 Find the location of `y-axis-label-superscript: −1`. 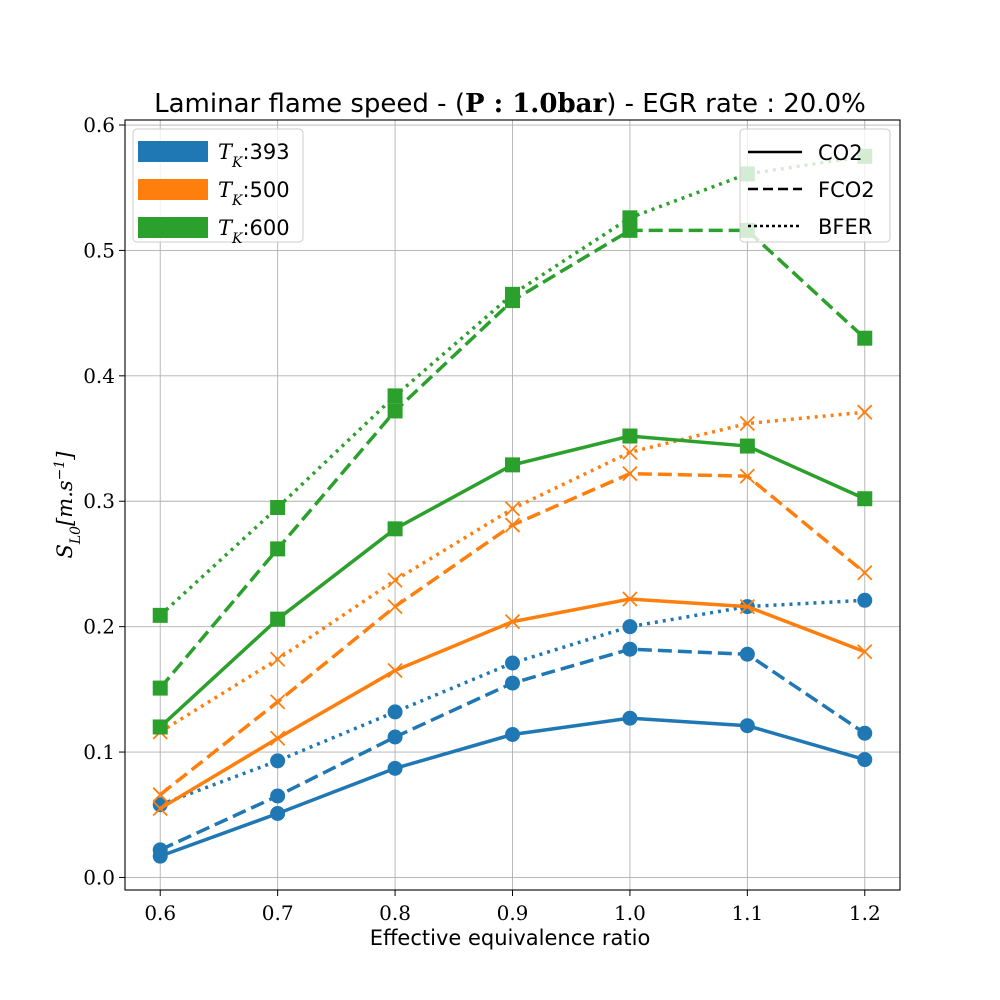

y-axis-label-superscript: −1 is located at coordinates (60, 470).